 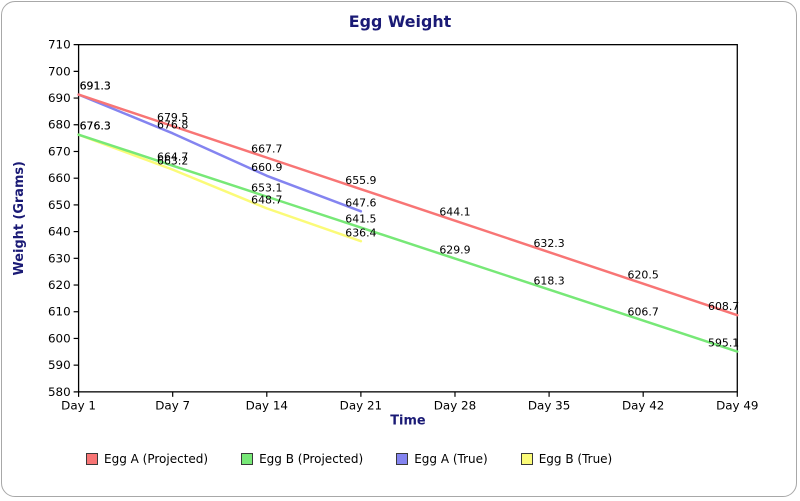 I want to click on y-axis-tick-label: 700, so click(x=59, y=71).